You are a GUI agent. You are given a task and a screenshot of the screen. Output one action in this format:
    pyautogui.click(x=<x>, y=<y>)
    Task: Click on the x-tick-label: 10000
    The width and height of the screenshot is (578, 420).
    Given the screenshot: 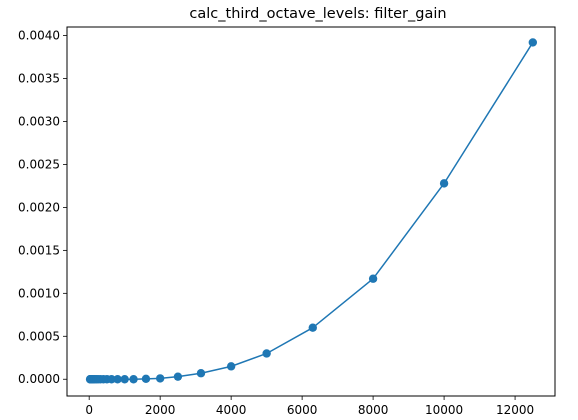 What is the action you would take?
    pyautogui.click(x=444, y=410)
    